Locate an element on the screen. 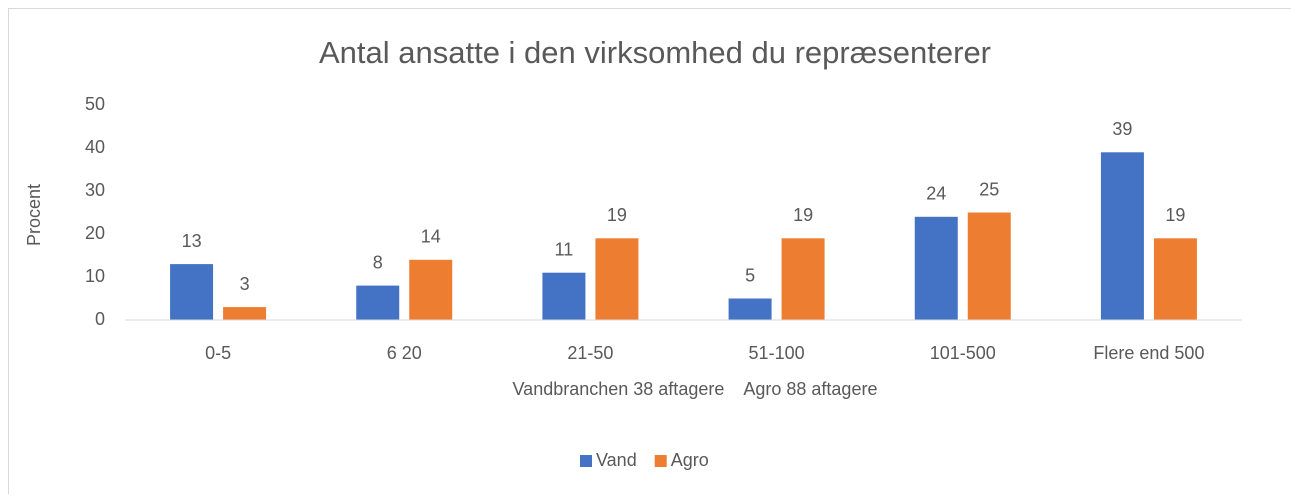  data-label: 11 is located at coordinates (564, 249).